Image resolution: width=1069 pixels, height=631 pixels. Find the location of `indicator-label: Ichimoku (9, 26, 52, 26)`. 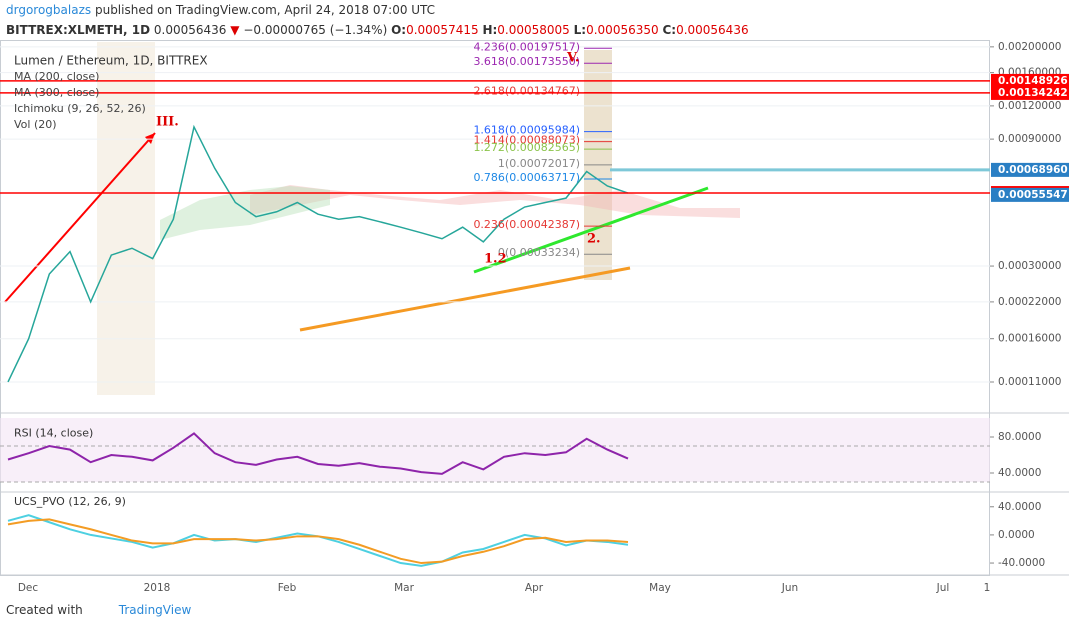

indicator-label: Ichimoku (9, 26, 52, 26) is located at coordinates (80, 108).